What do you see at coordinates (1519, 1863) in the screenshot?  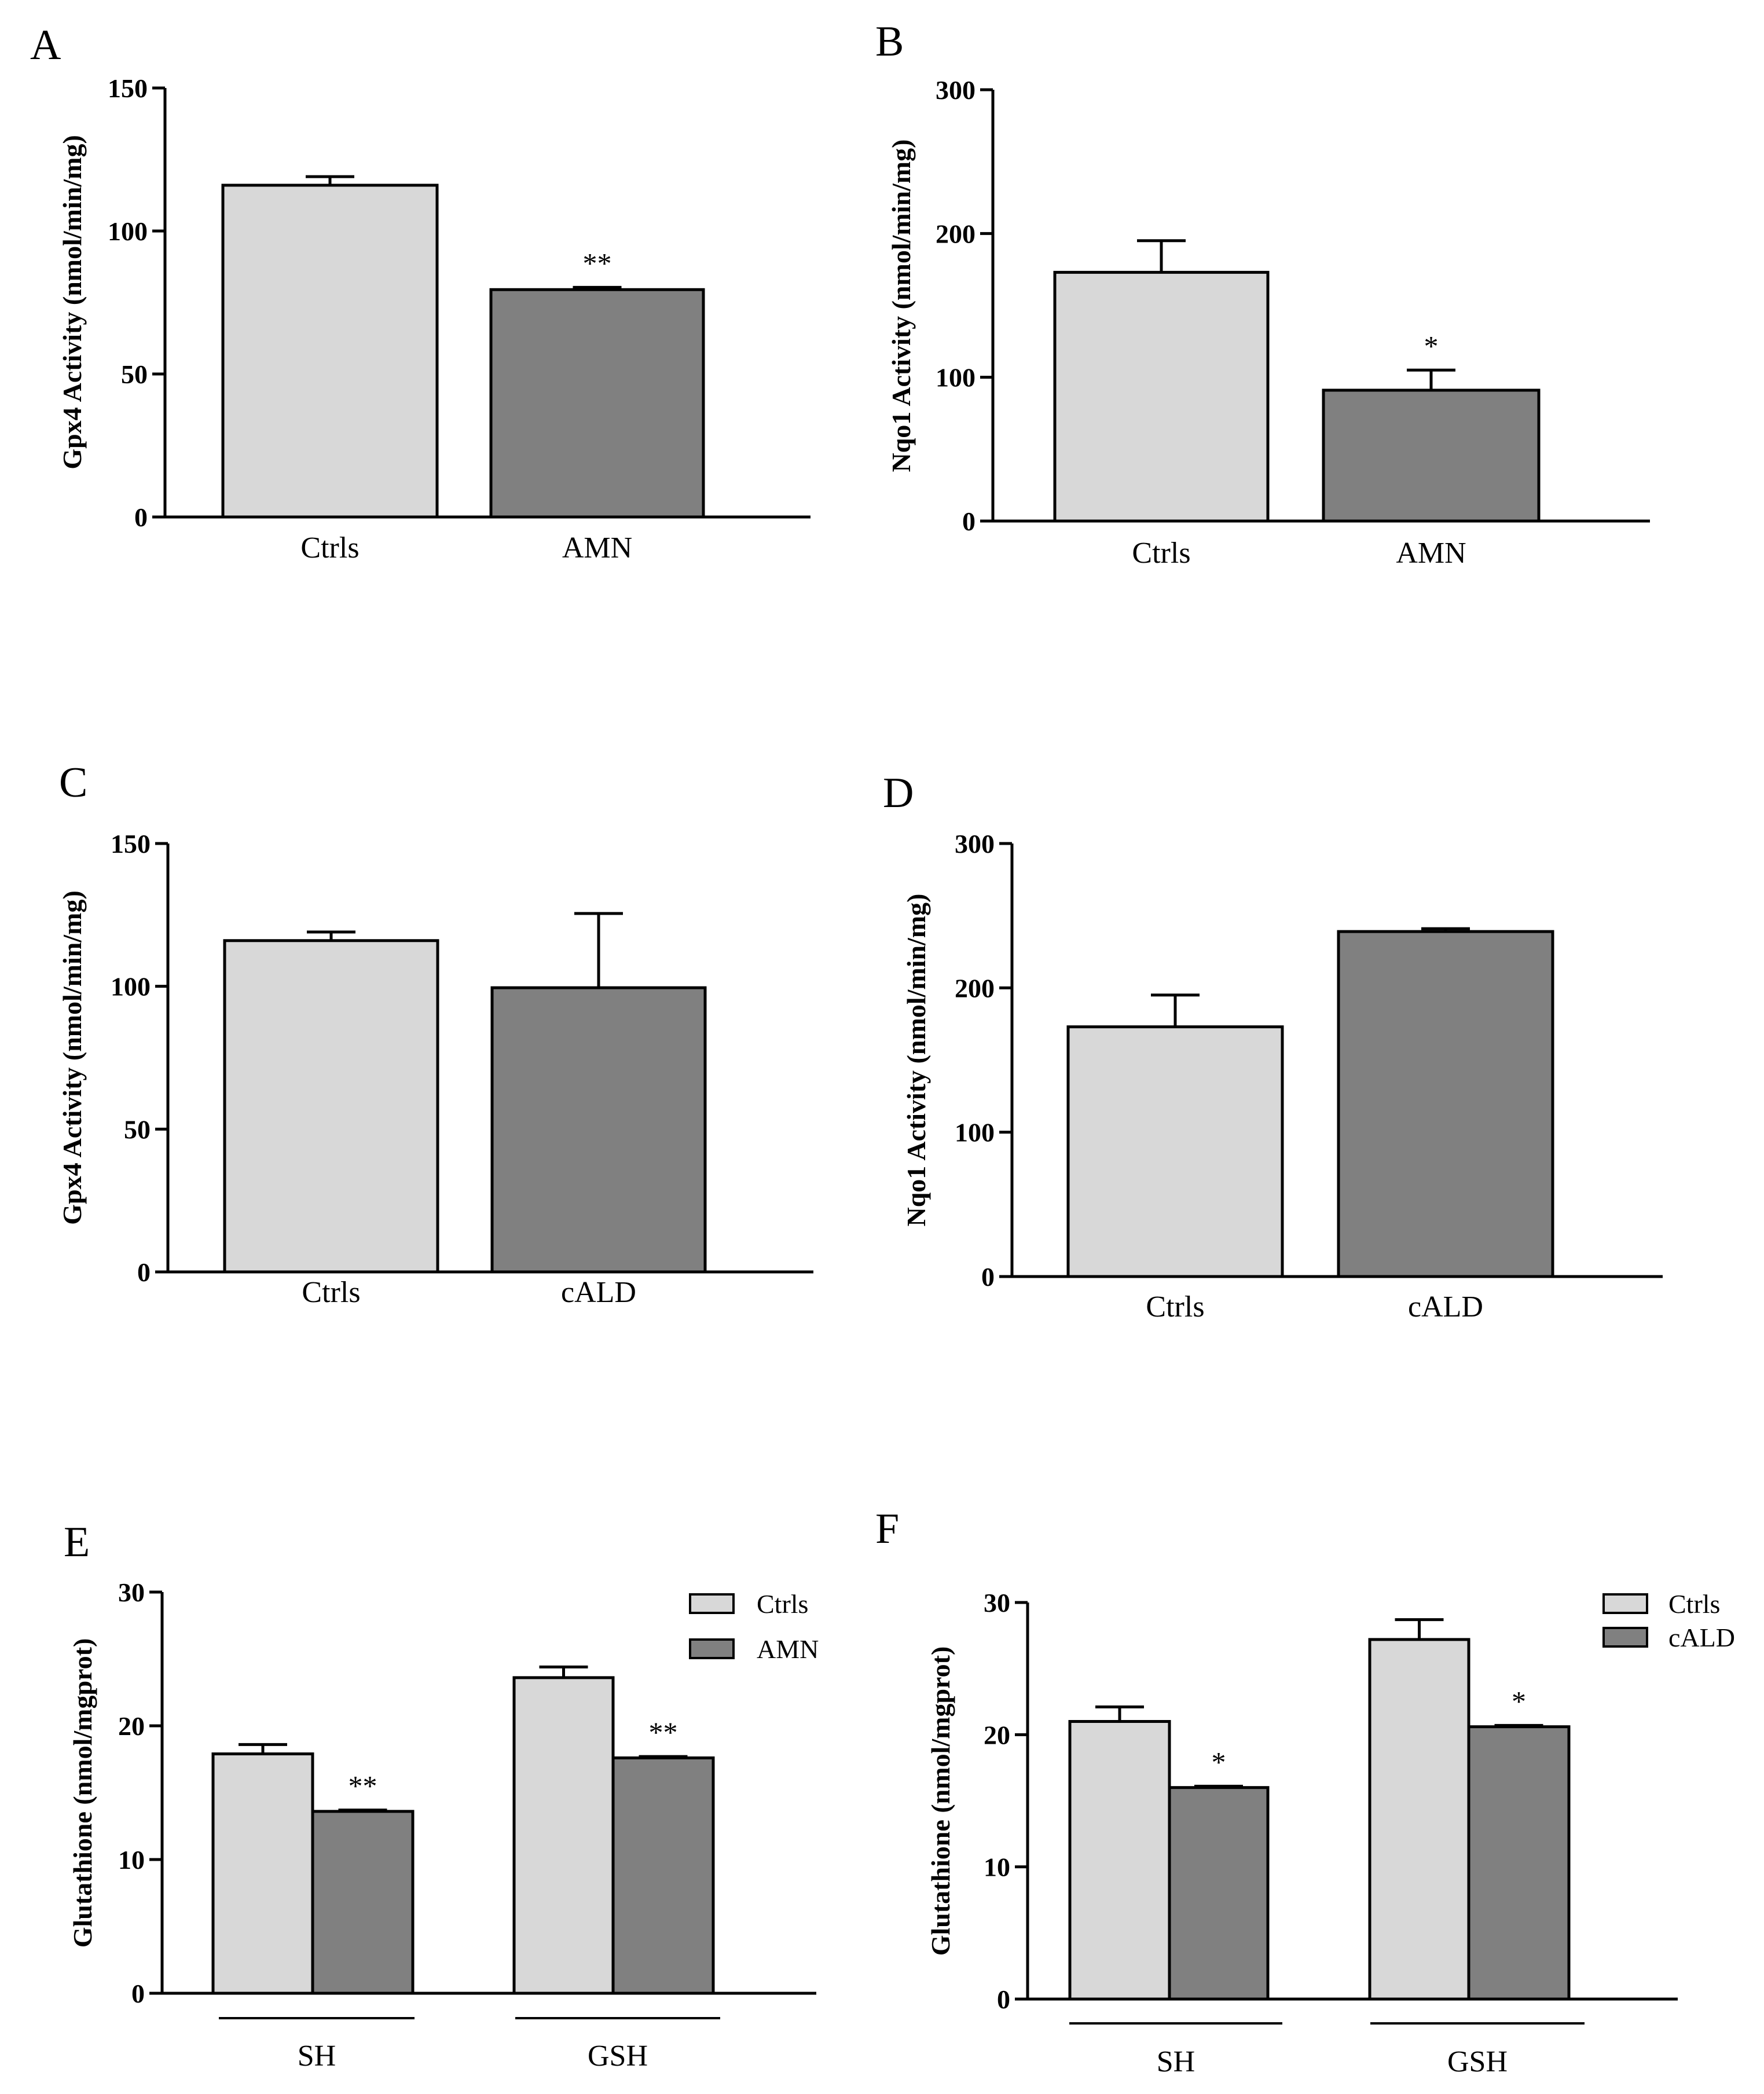 I see `bar-f-gsh-cald` at bounding box center [1519, 1863].